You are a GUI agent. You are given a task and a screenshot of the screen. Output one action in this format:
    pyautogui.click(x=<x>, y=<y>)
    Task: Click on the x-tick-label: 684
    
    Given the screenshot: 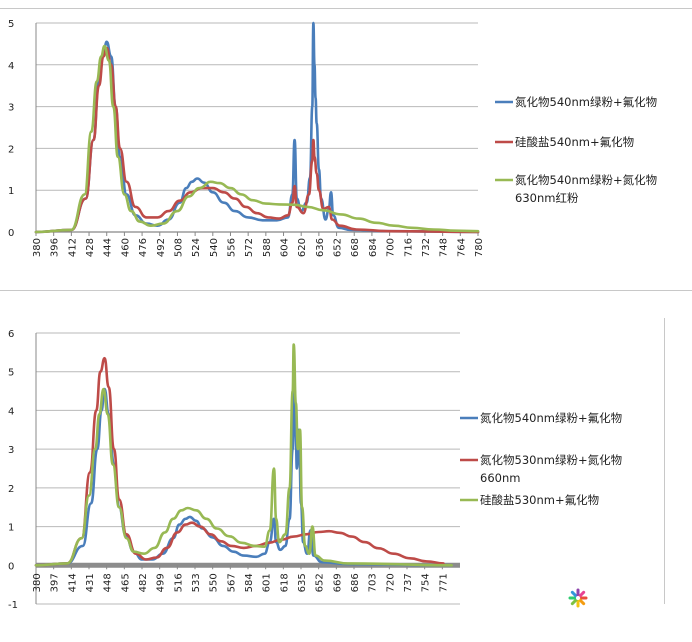 What is the action you would take?
    pyautogui.click(x=373, y=247)
    